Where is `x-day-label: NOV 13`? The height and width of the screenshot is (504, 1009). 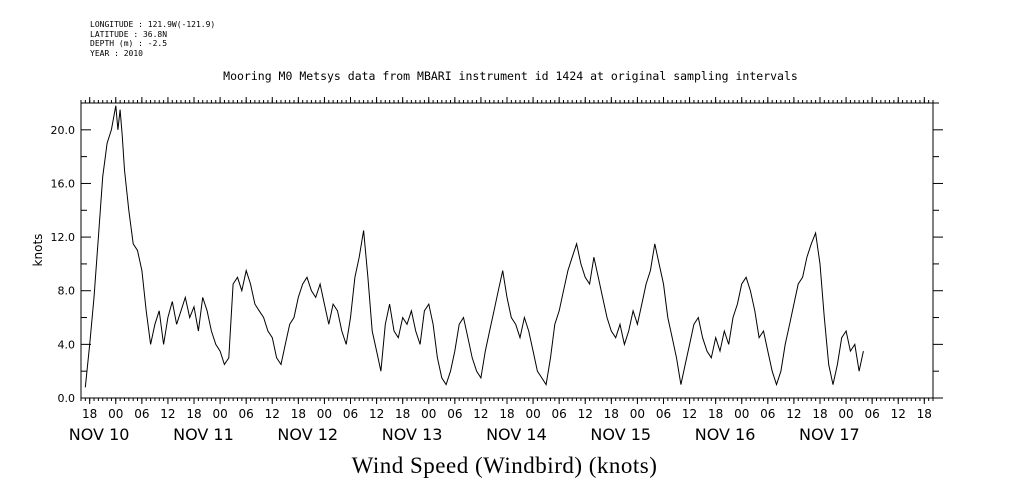 x-day-label: NOV 13 is located at coordinates (412, 434).